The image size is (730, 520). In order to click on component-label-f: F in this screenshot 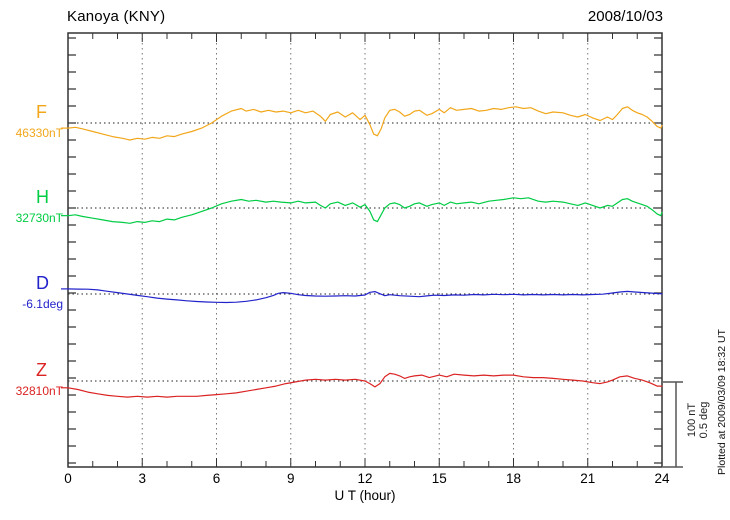, I will do `click(41, 112)`.